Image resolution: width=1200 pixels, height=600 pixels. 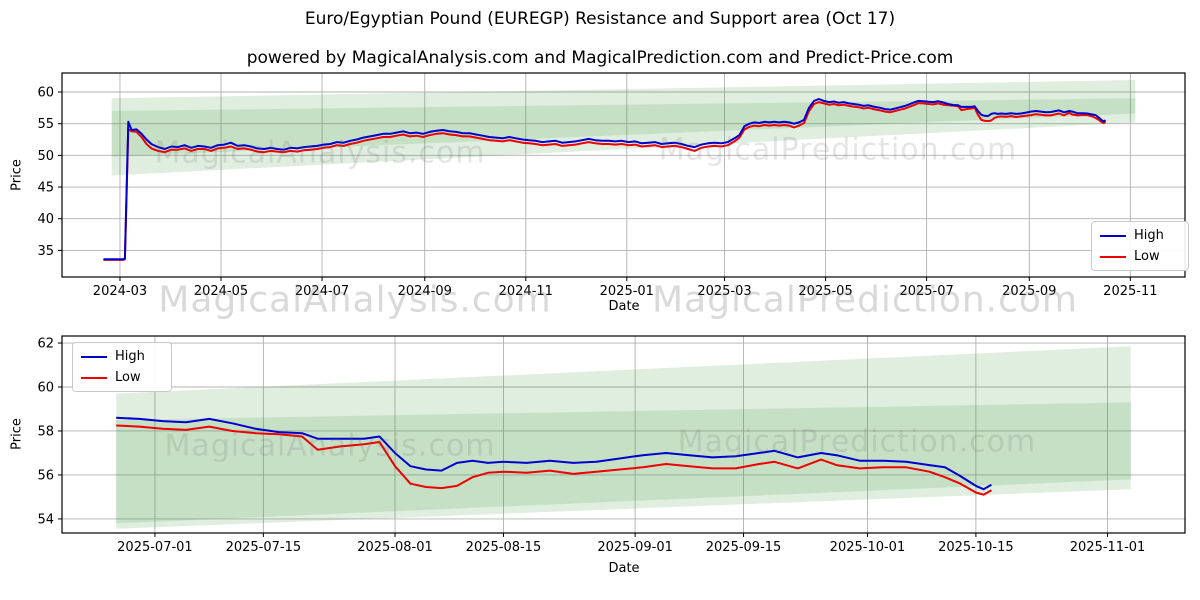 I want to click on low-line, so click(x=554, y=460).